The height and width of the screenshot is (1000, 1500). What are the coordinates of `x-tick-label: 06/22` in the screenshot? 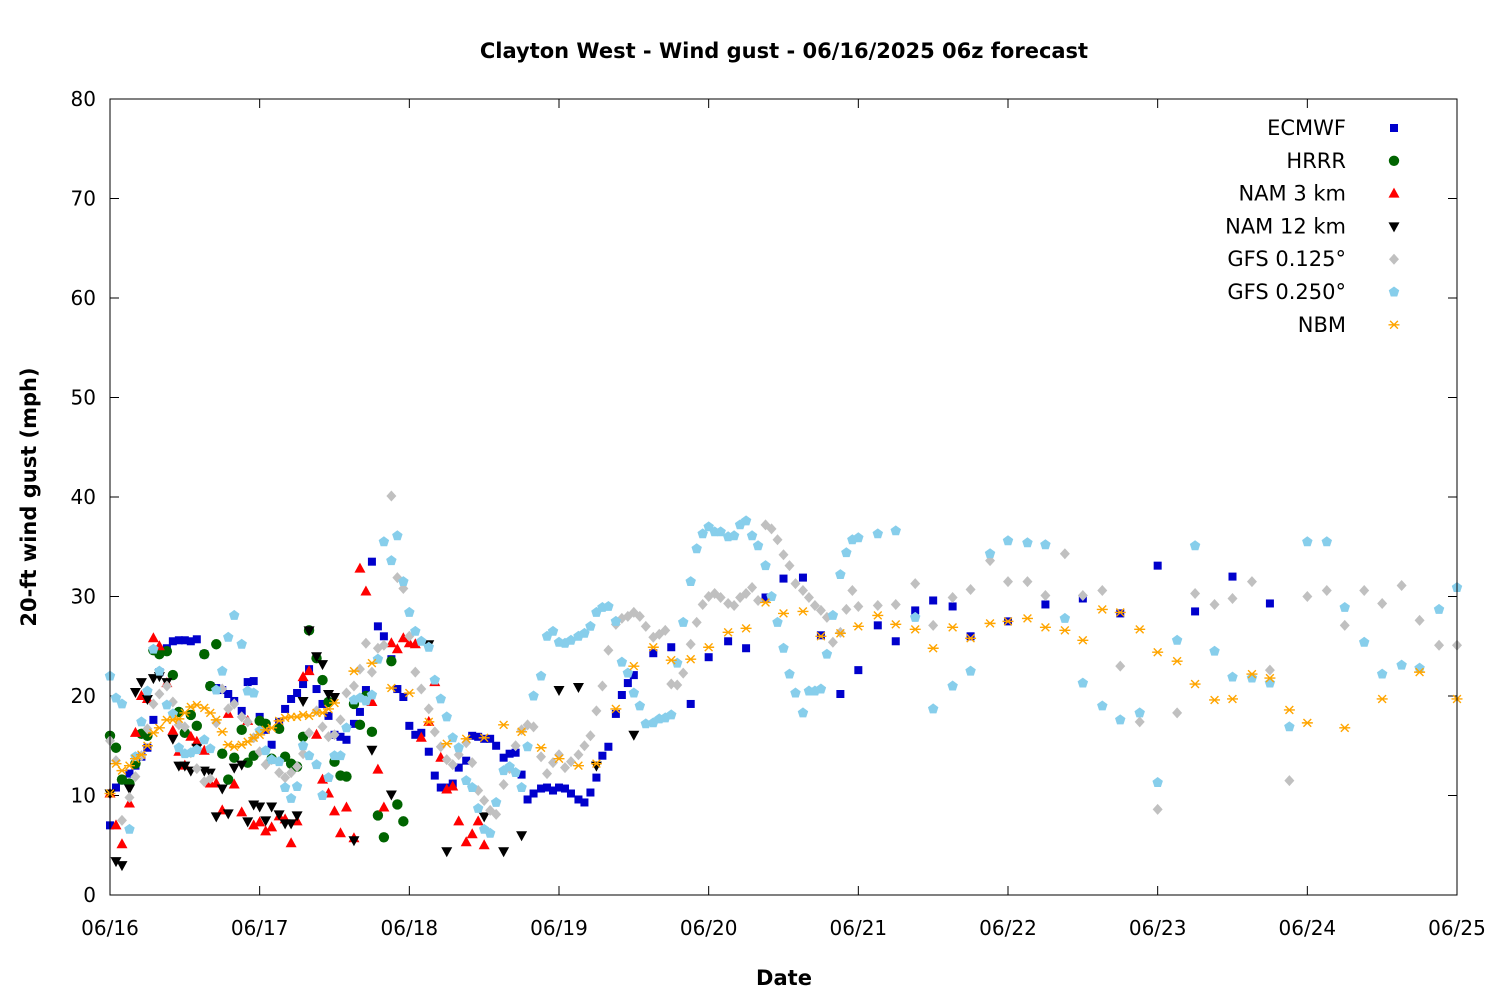 It's located at (1008, 928).